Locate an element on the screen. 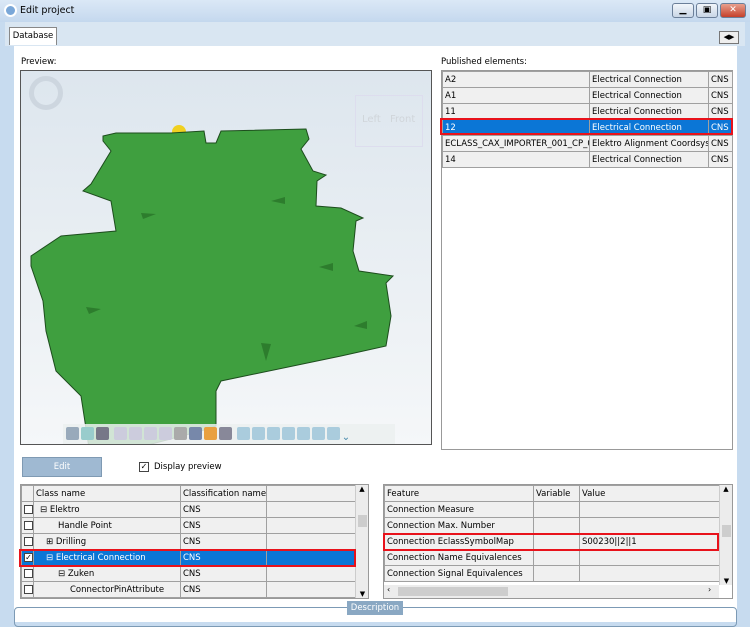  view-icon is located at coordinates (72, 433).